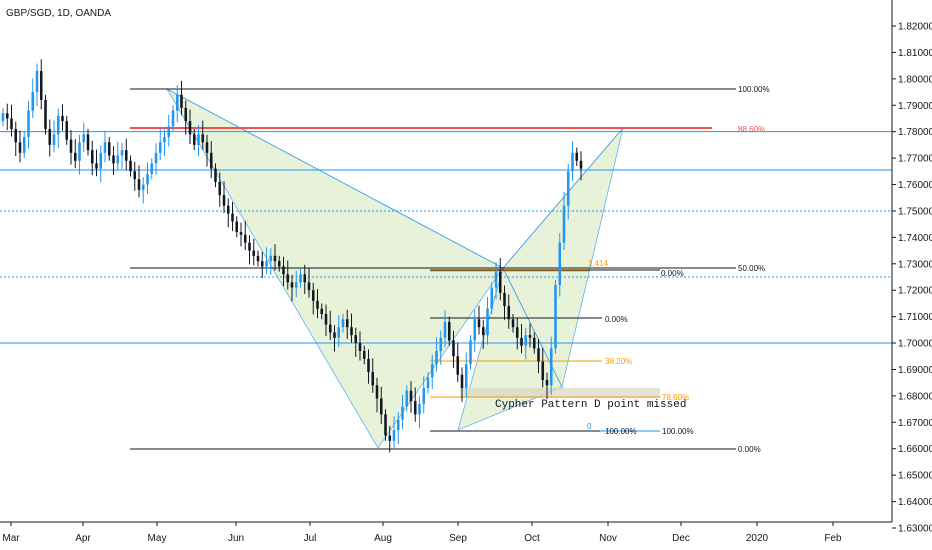 The height and width of the screenshot is (550, 932). I want to click on x-tick-label: Feb, so click(833, 538).